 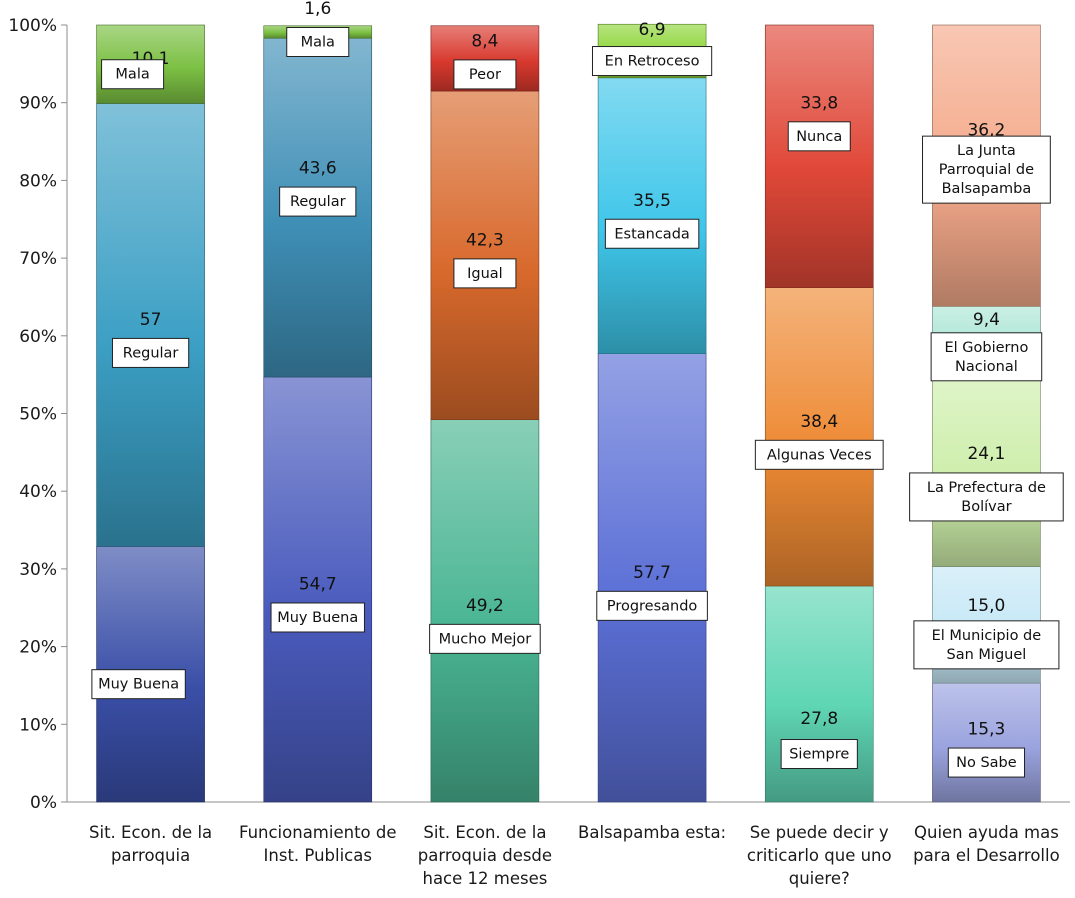 I want to click on bar-labels: 32,9Muy Buena57Regular10,1Mala, so click(x=140, y=374).